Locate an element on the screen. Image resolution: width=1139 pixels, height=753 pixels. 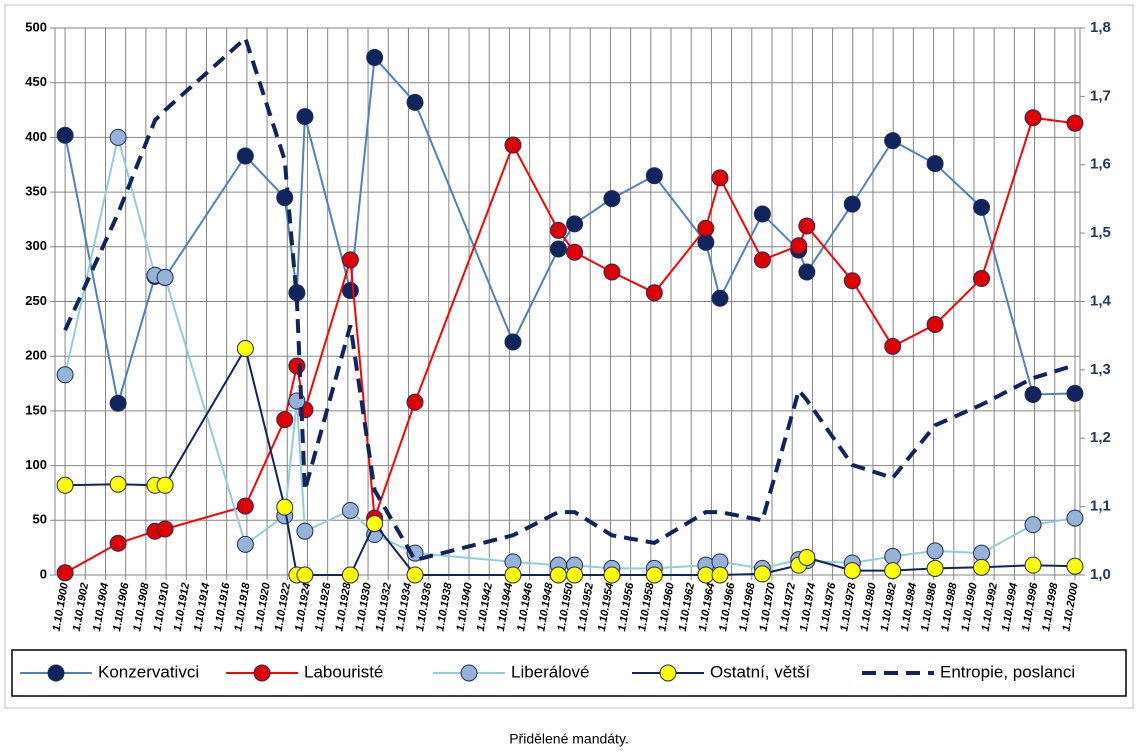
y-tick-label: 400 is located at coordinates (36, 136).